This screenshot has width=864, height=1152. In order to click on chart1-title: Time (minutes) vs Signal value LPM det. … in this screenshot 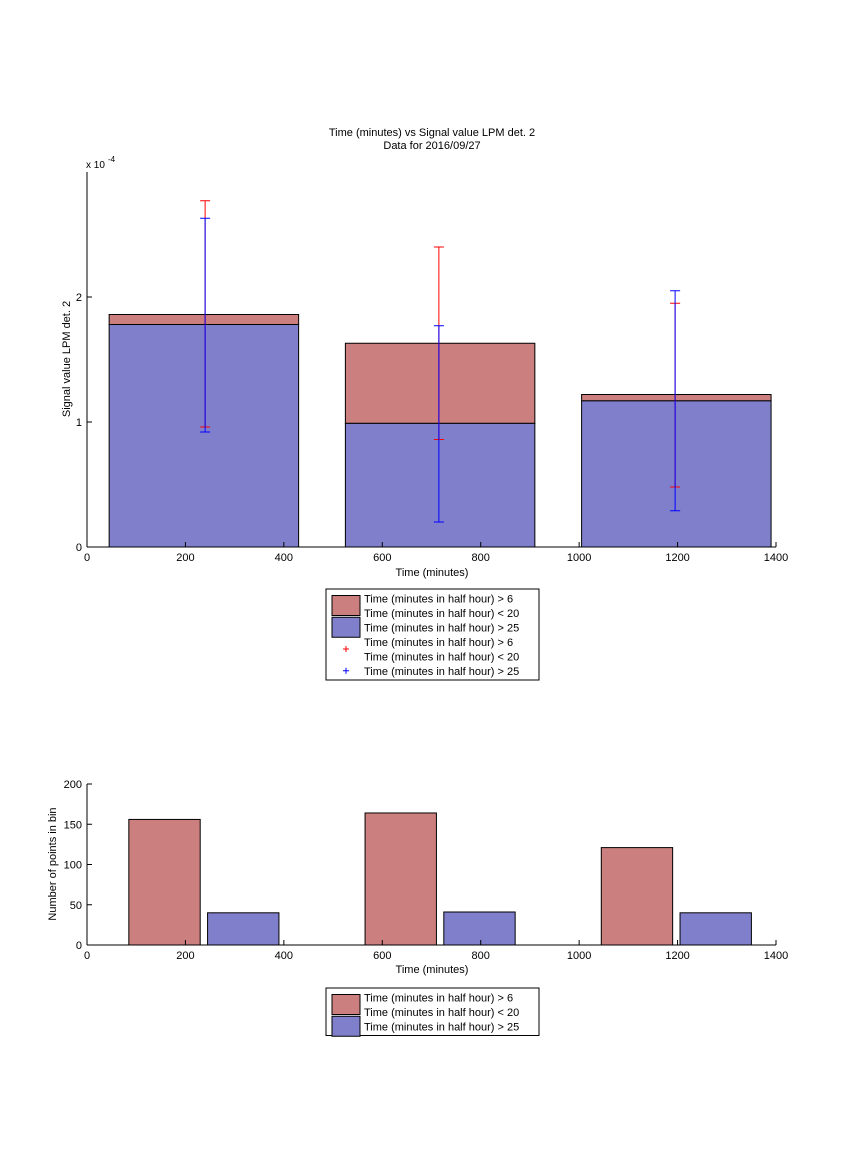, I will do `click(432, 133)`.